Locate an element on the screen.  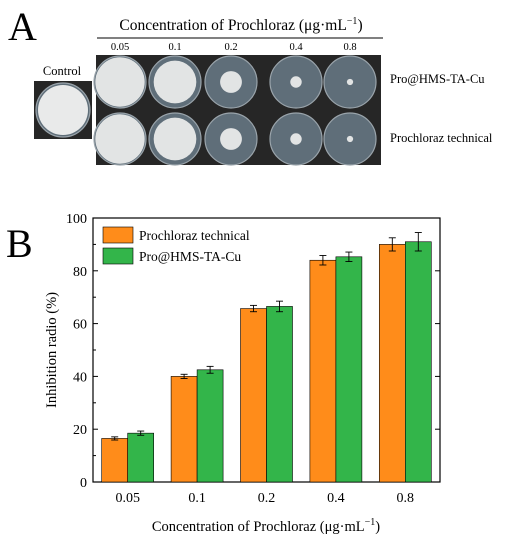
row-label-technical: Prochloraz technical is located at coordinates (441, 138).